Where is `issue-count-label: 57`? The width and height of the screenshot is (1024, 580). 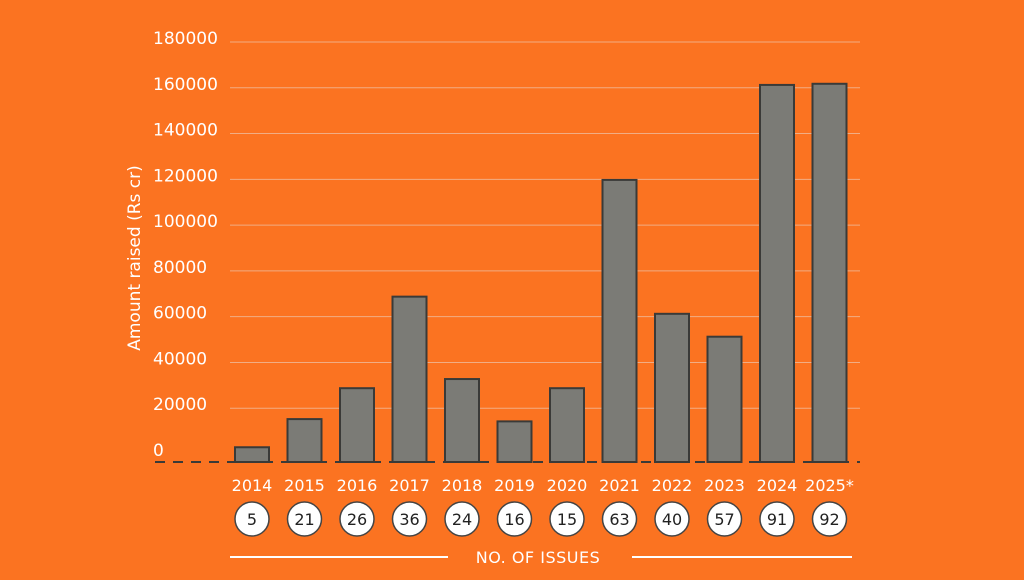
issue-count-label: 57 is located at coordinates (724, 519).